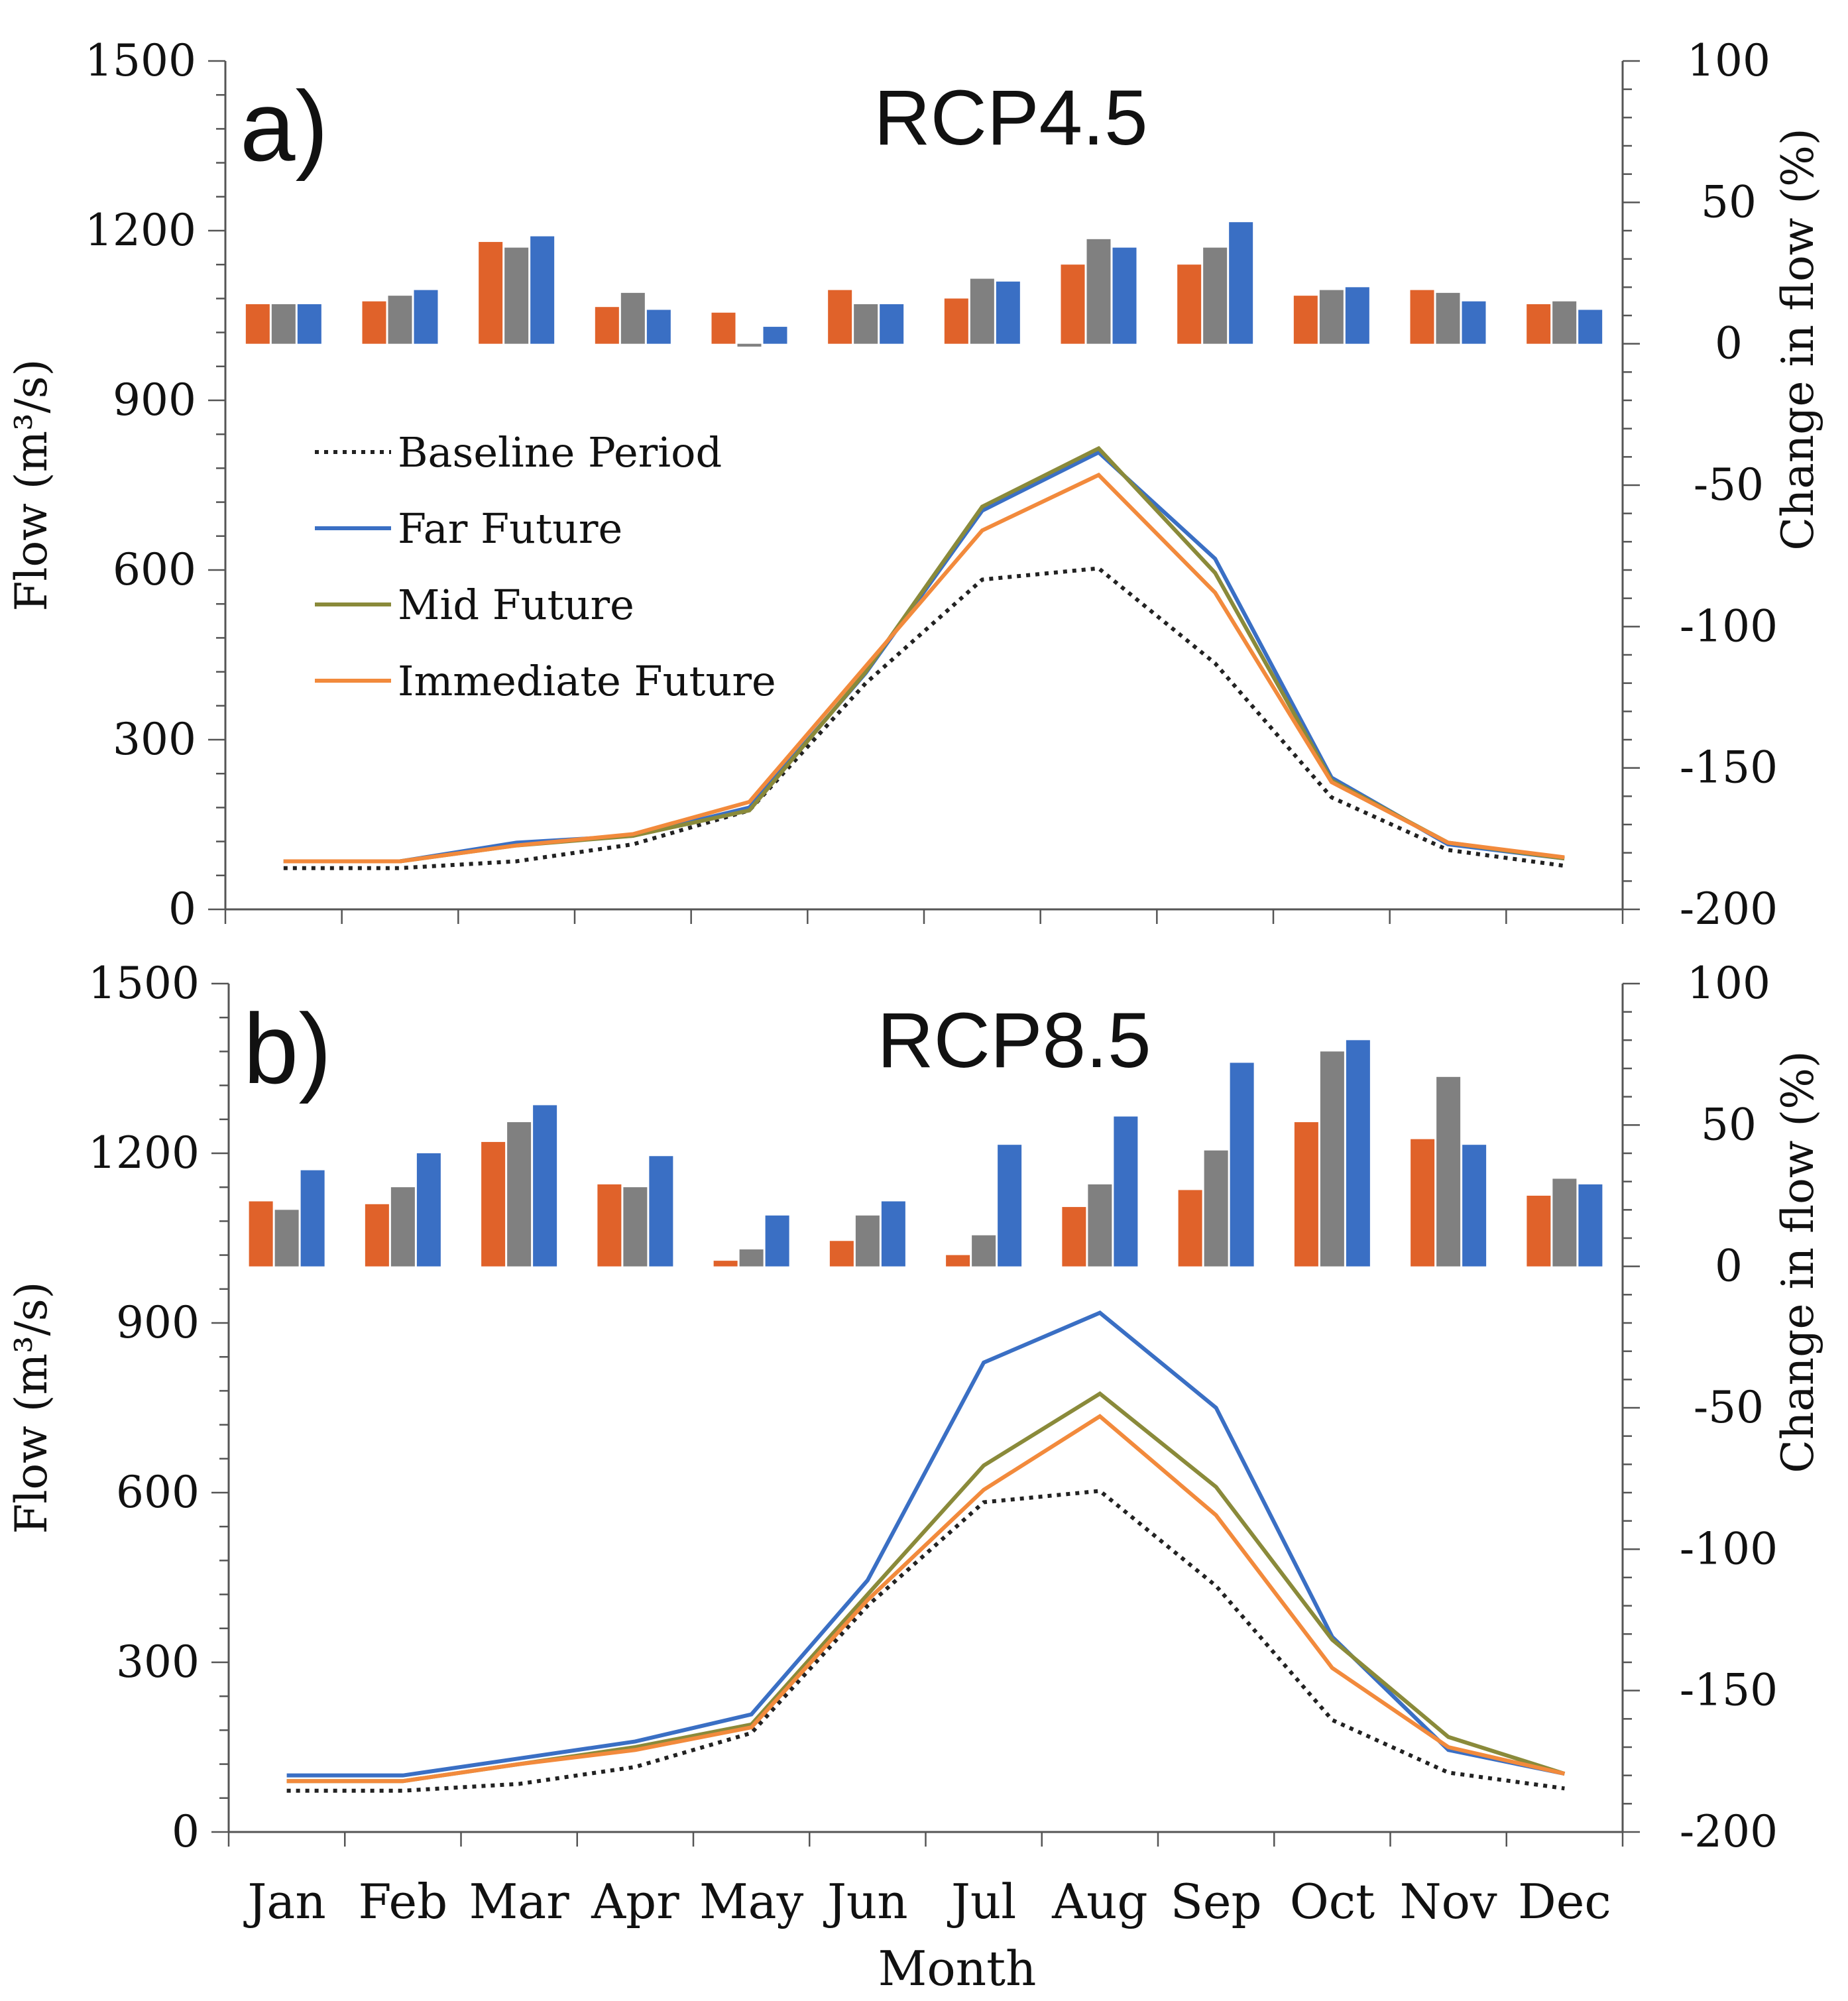  I want to click on left-tick-label: 0, so click(182, 909).